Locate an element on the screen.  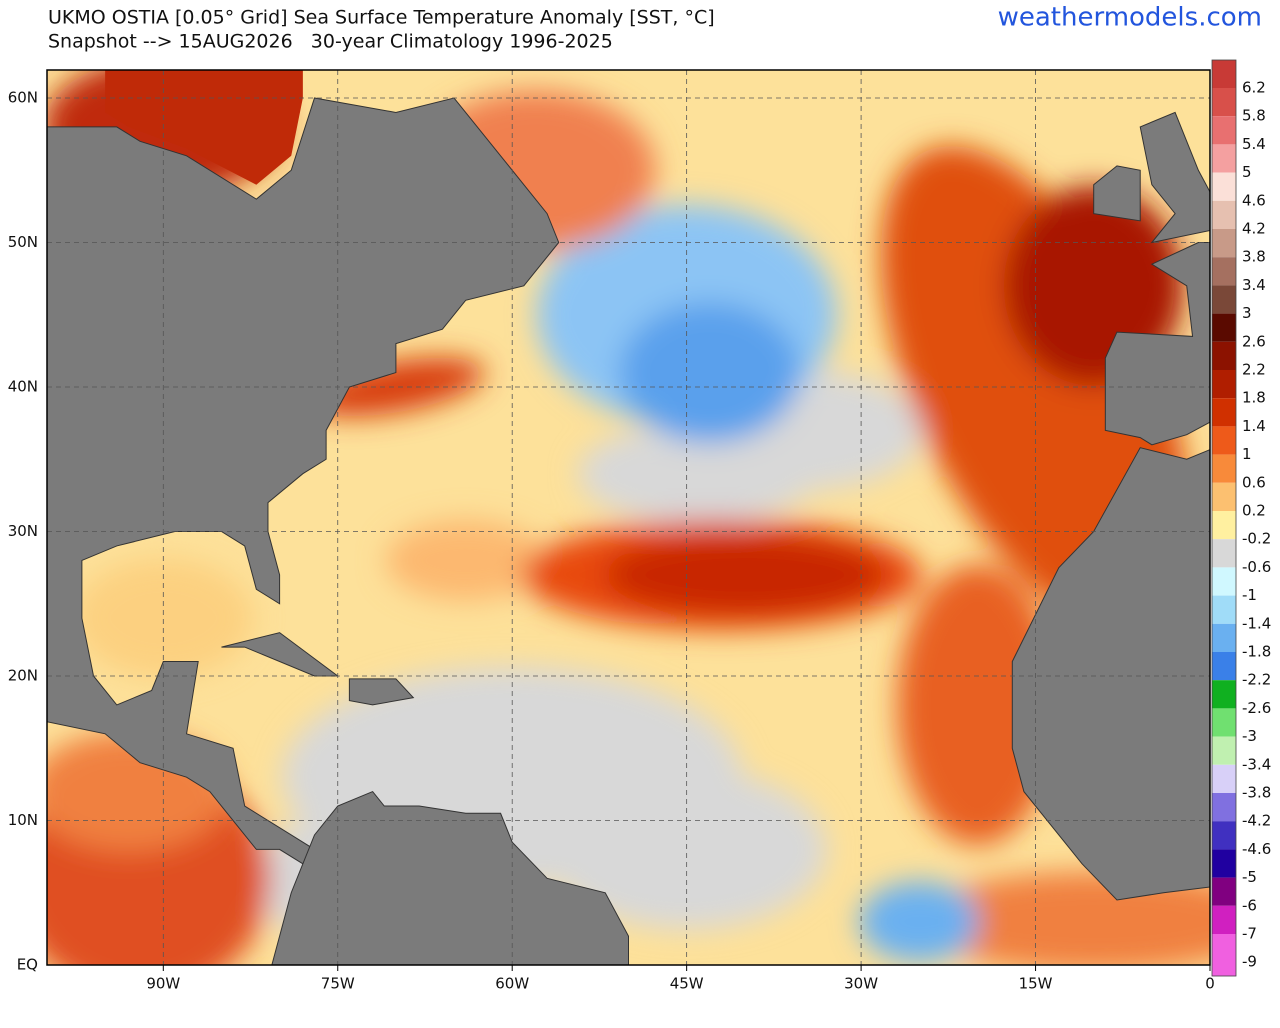
lon-label: 45W is located at coordinates (687, 984).